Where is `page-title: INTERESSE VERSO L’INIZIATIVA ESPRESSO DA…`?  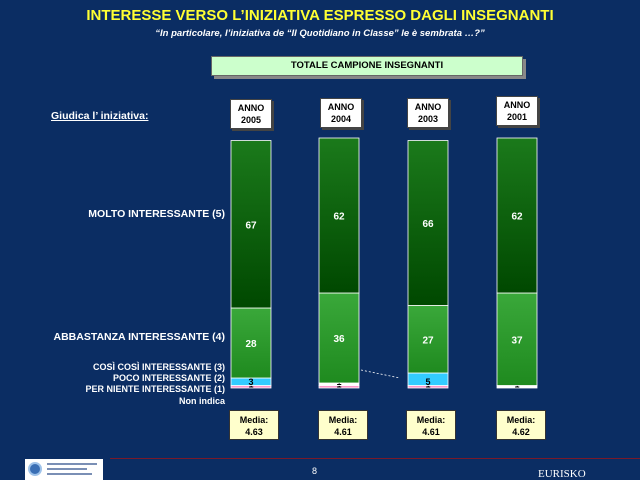
page-title: INTERESSE VERSO L’INIZIATIVA ESPRESSO DA… is located at coordinates (320, 15).